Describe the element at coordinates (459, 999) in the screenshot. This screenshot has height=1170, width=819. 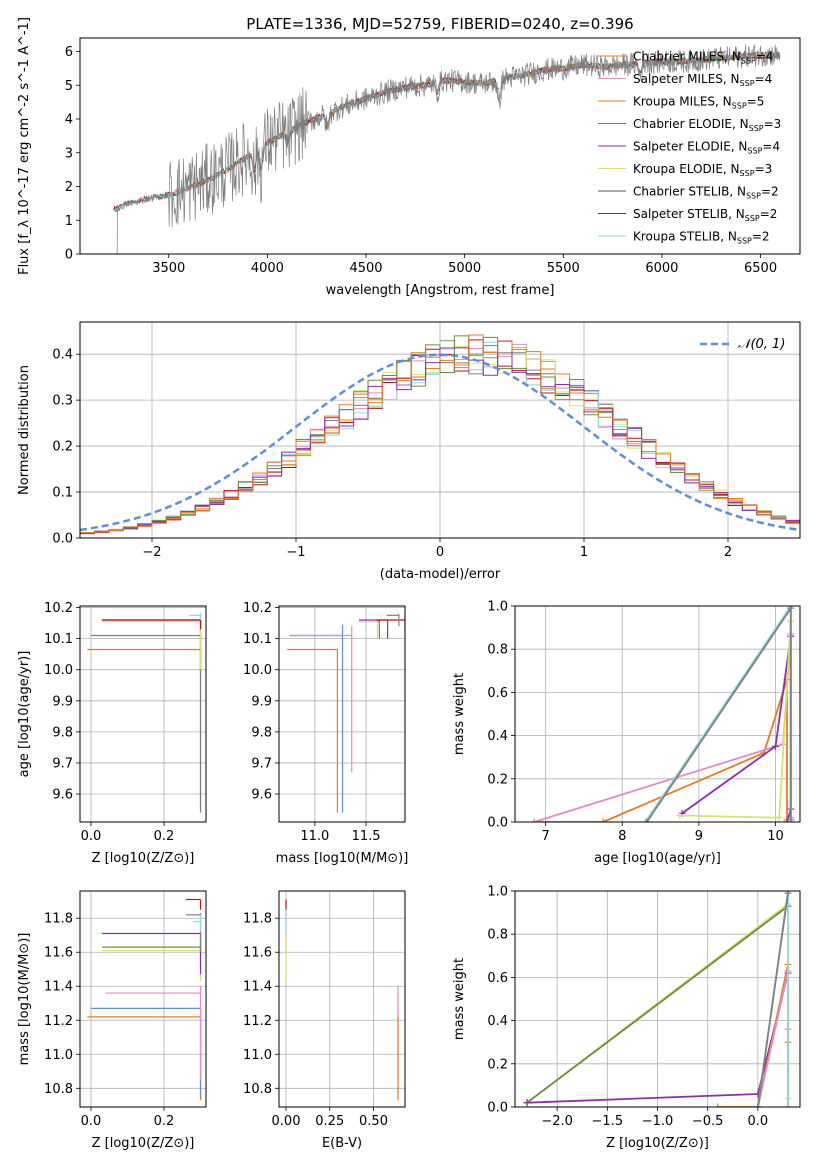
I see `y-axis-label: mass weight` at that location.